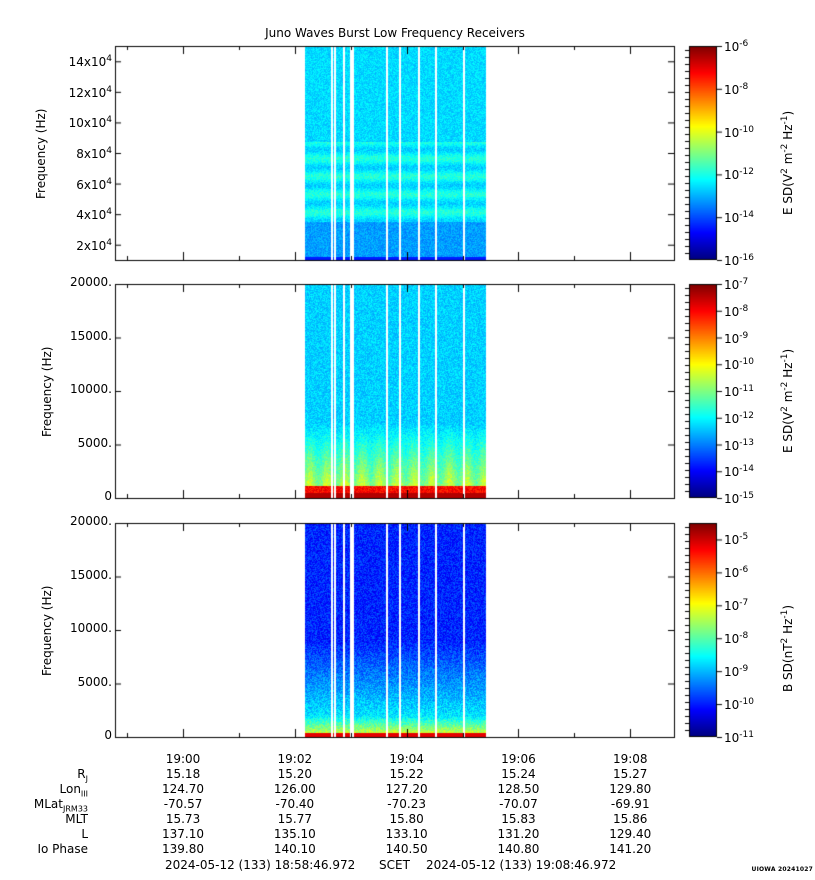  Describe the element at coordinates (739, 498) in the screenshot. I see `colorbar-tick-label: 10⁻¹⁵` at that location.